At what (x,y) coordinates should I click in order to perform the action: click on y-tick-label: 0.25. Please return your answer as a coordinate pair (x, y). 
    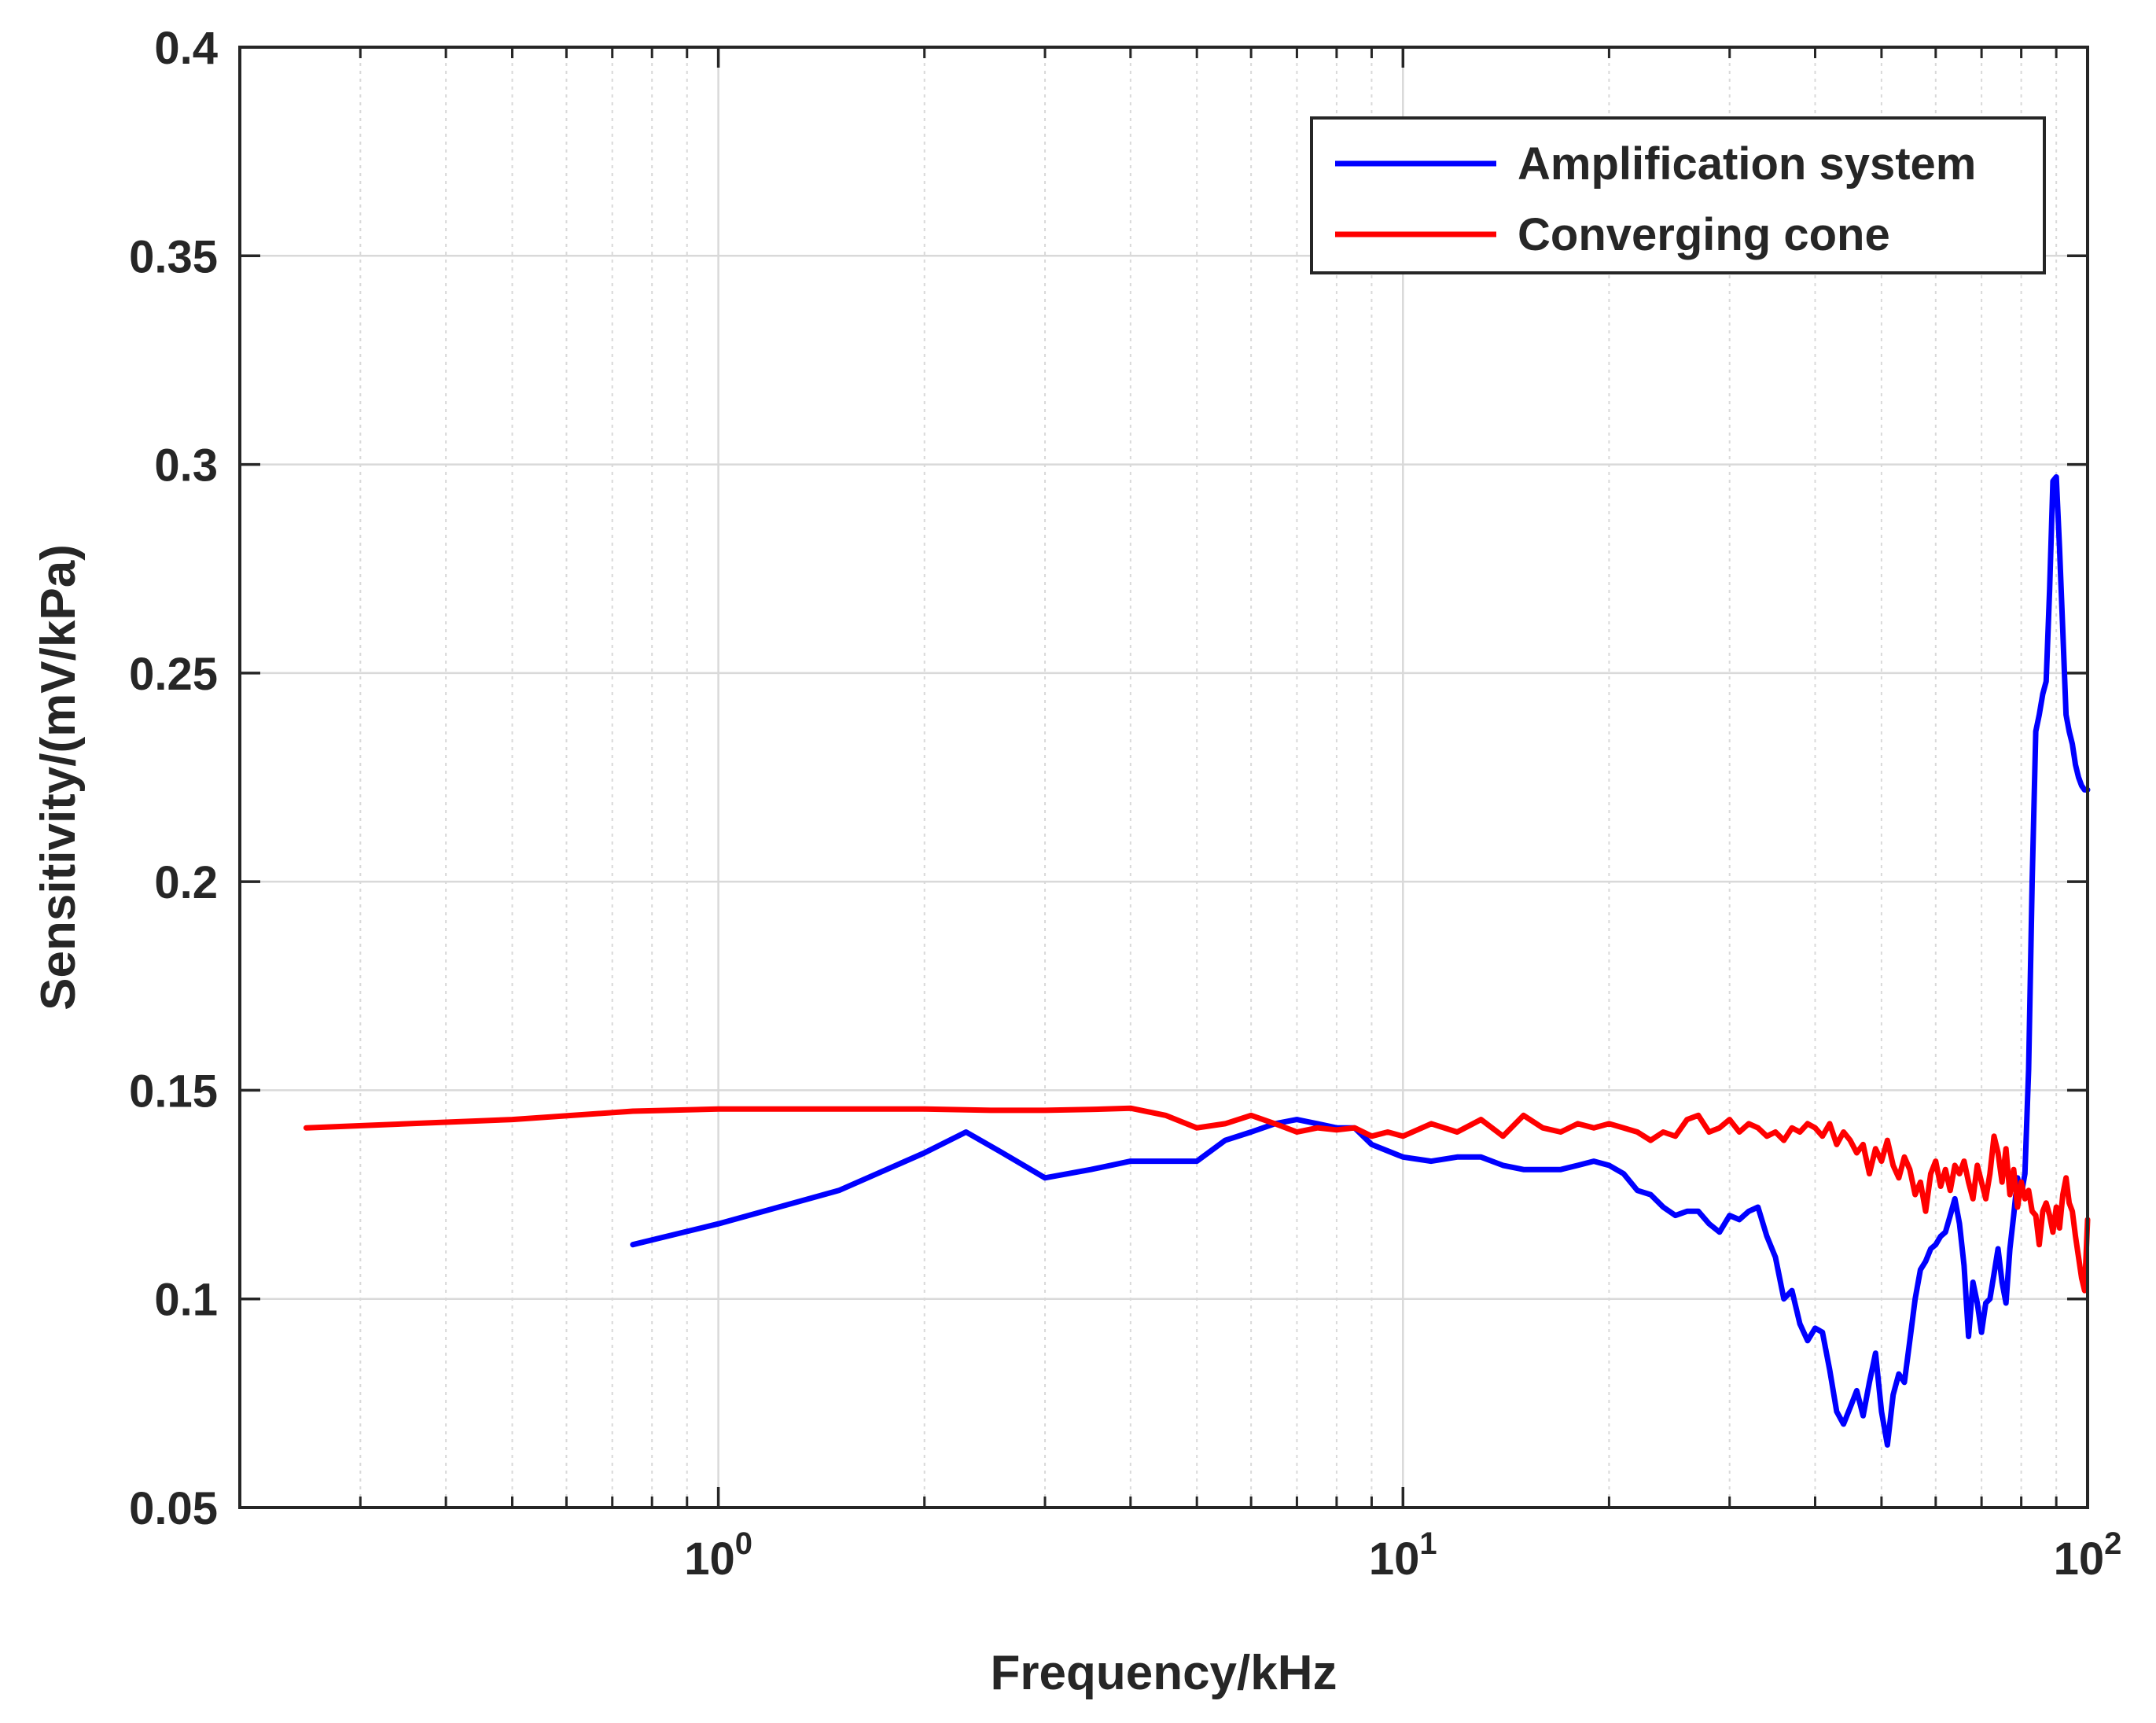
    Looking at the image, I should click on (173, 674).